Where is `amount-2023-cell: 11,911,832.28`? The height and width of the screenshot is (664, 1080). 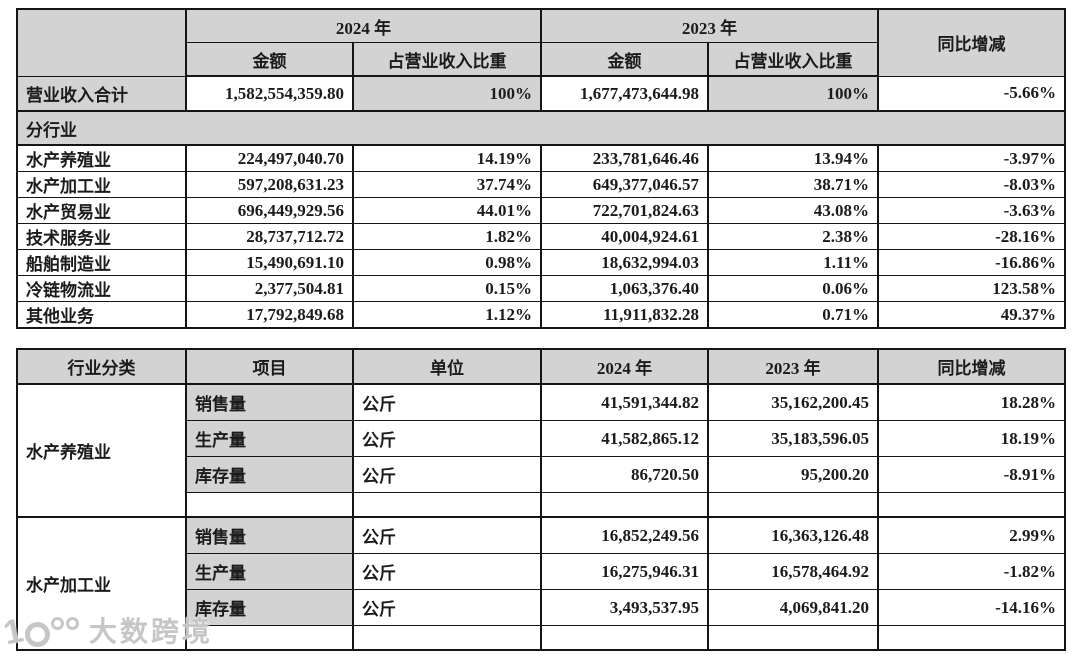
amount-2023-cell: 11,911,832.28 is located at coordinates (624, 315).